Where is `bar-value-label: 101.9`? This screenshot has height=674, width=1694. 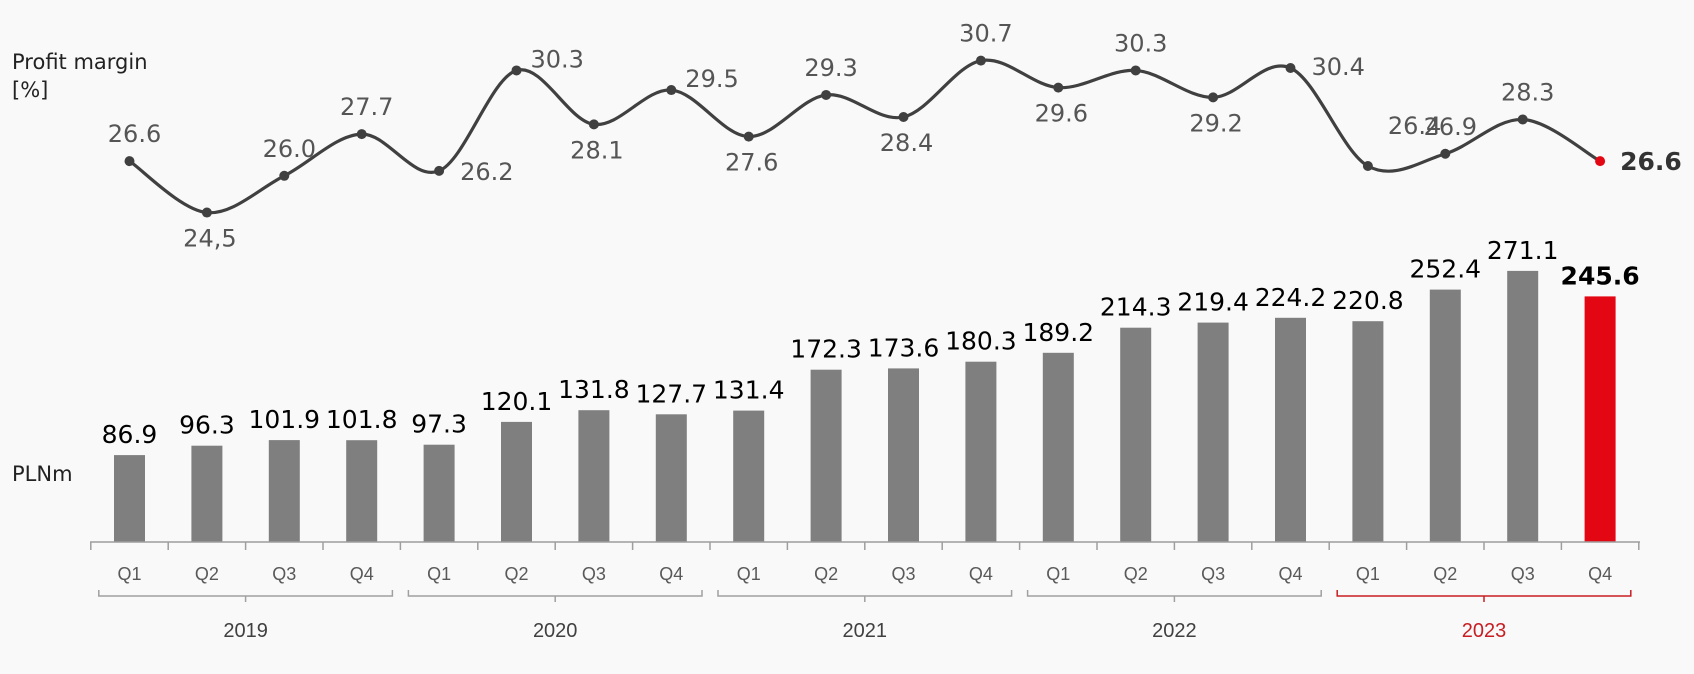
bar-value-label: 101.9 is located at coordinates (285, 419).